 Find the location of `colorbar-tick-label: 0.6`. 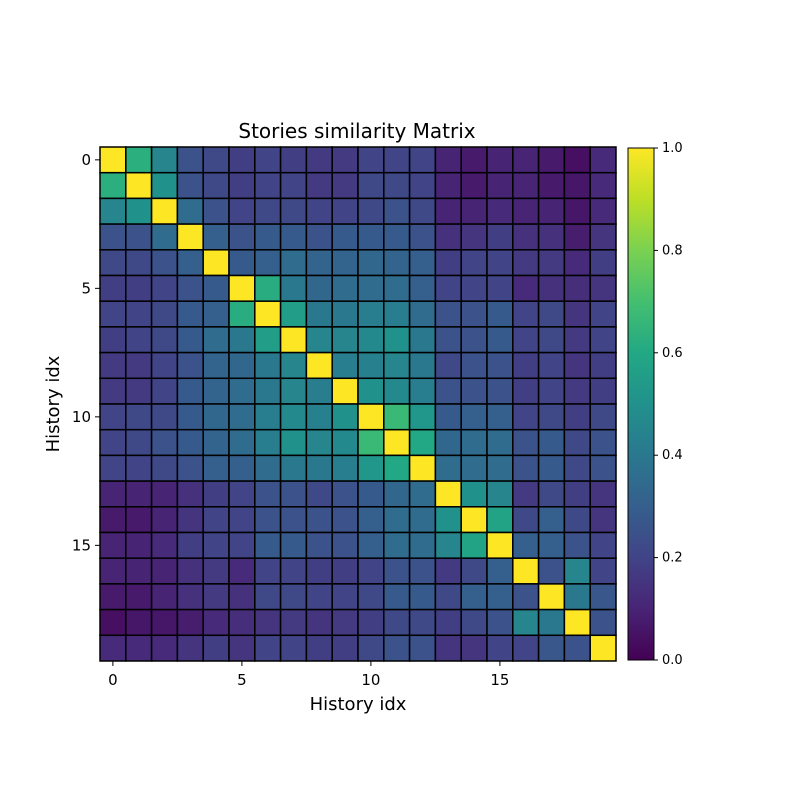

colorbar-tick-label: 0.6 is located at coordinates (672, 353).